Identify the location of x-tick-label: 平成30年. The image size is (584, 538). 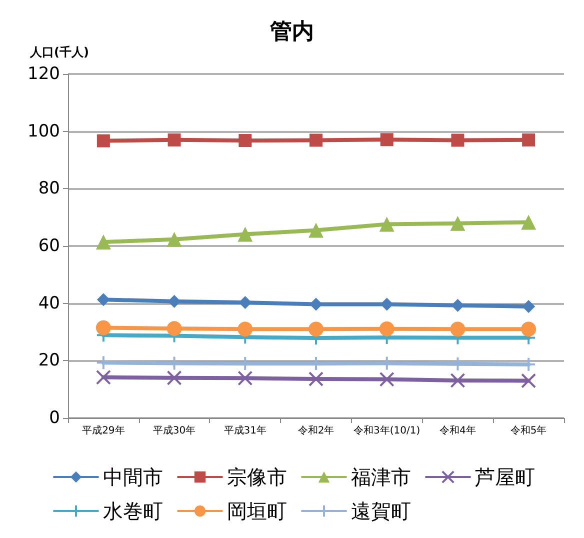
(174, 430).